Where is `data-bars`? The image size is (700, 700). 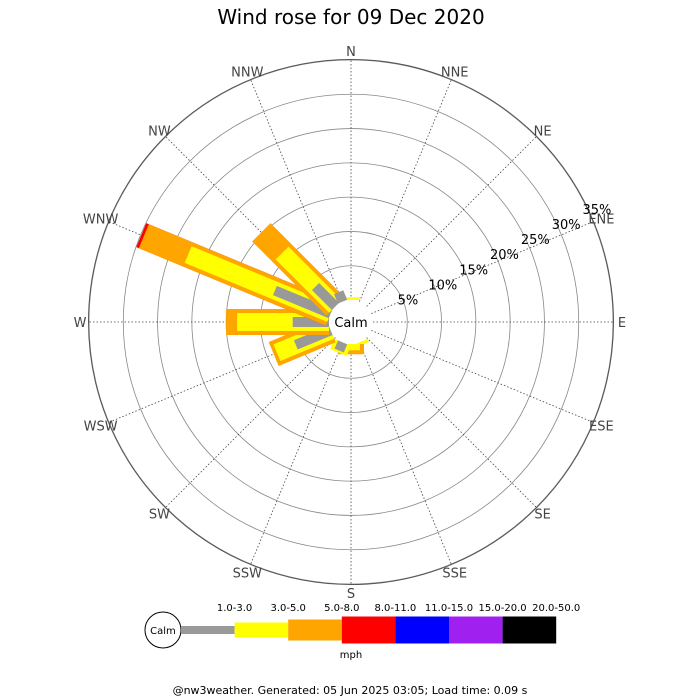 data-bars is located at coordinates (254, 294).